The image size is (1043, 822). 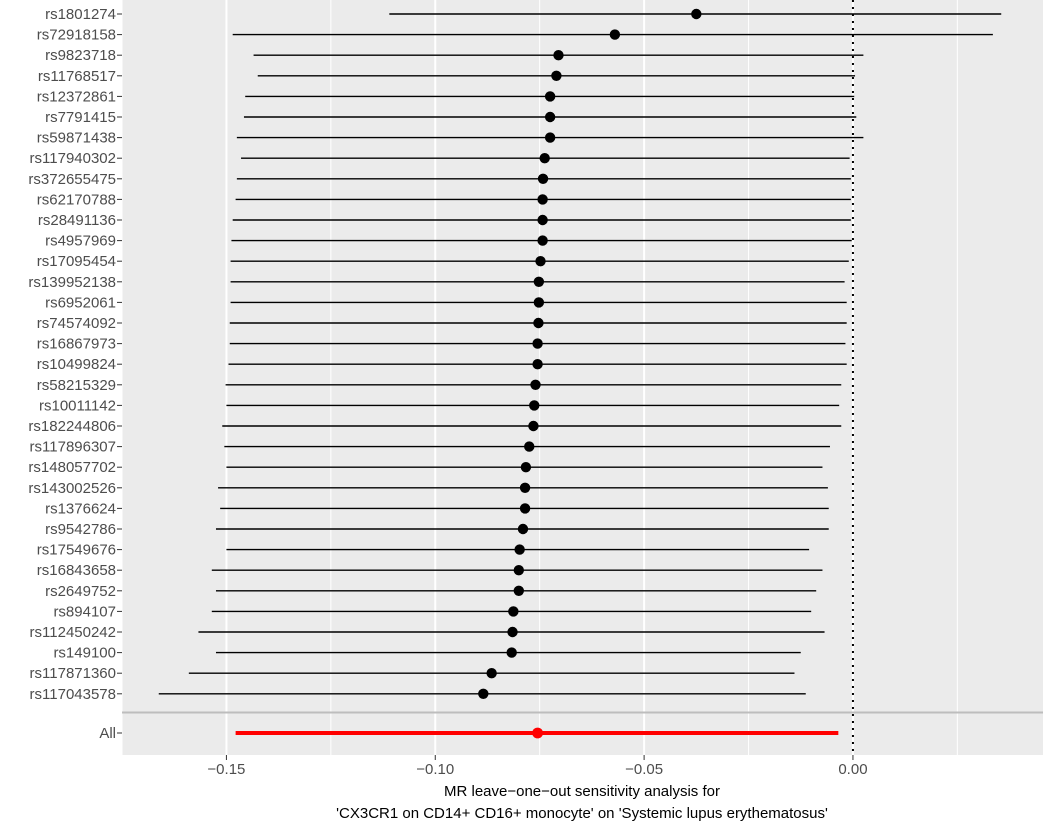 I want to click on overall-estimate, so click(x=537, y=733).